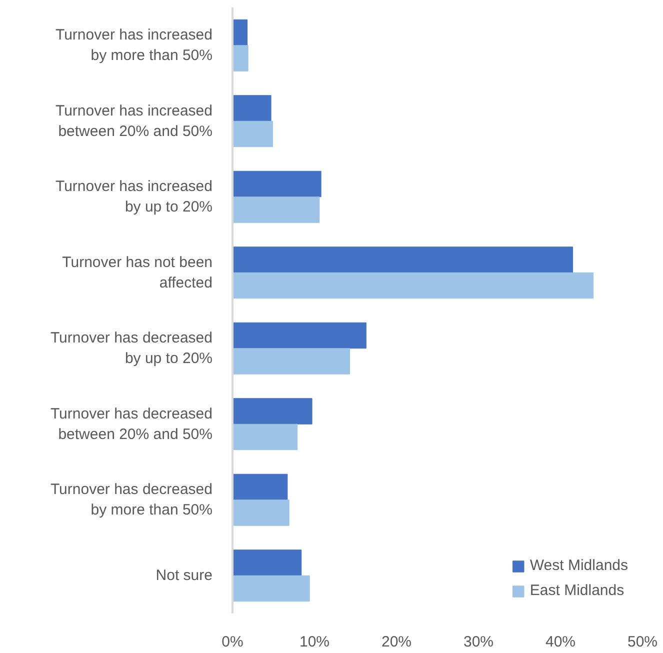 The image size is (663, 653). Describe the element at coordinates (233, 642) in the screenshot. I see `x-tick-label: 0%` at that location.